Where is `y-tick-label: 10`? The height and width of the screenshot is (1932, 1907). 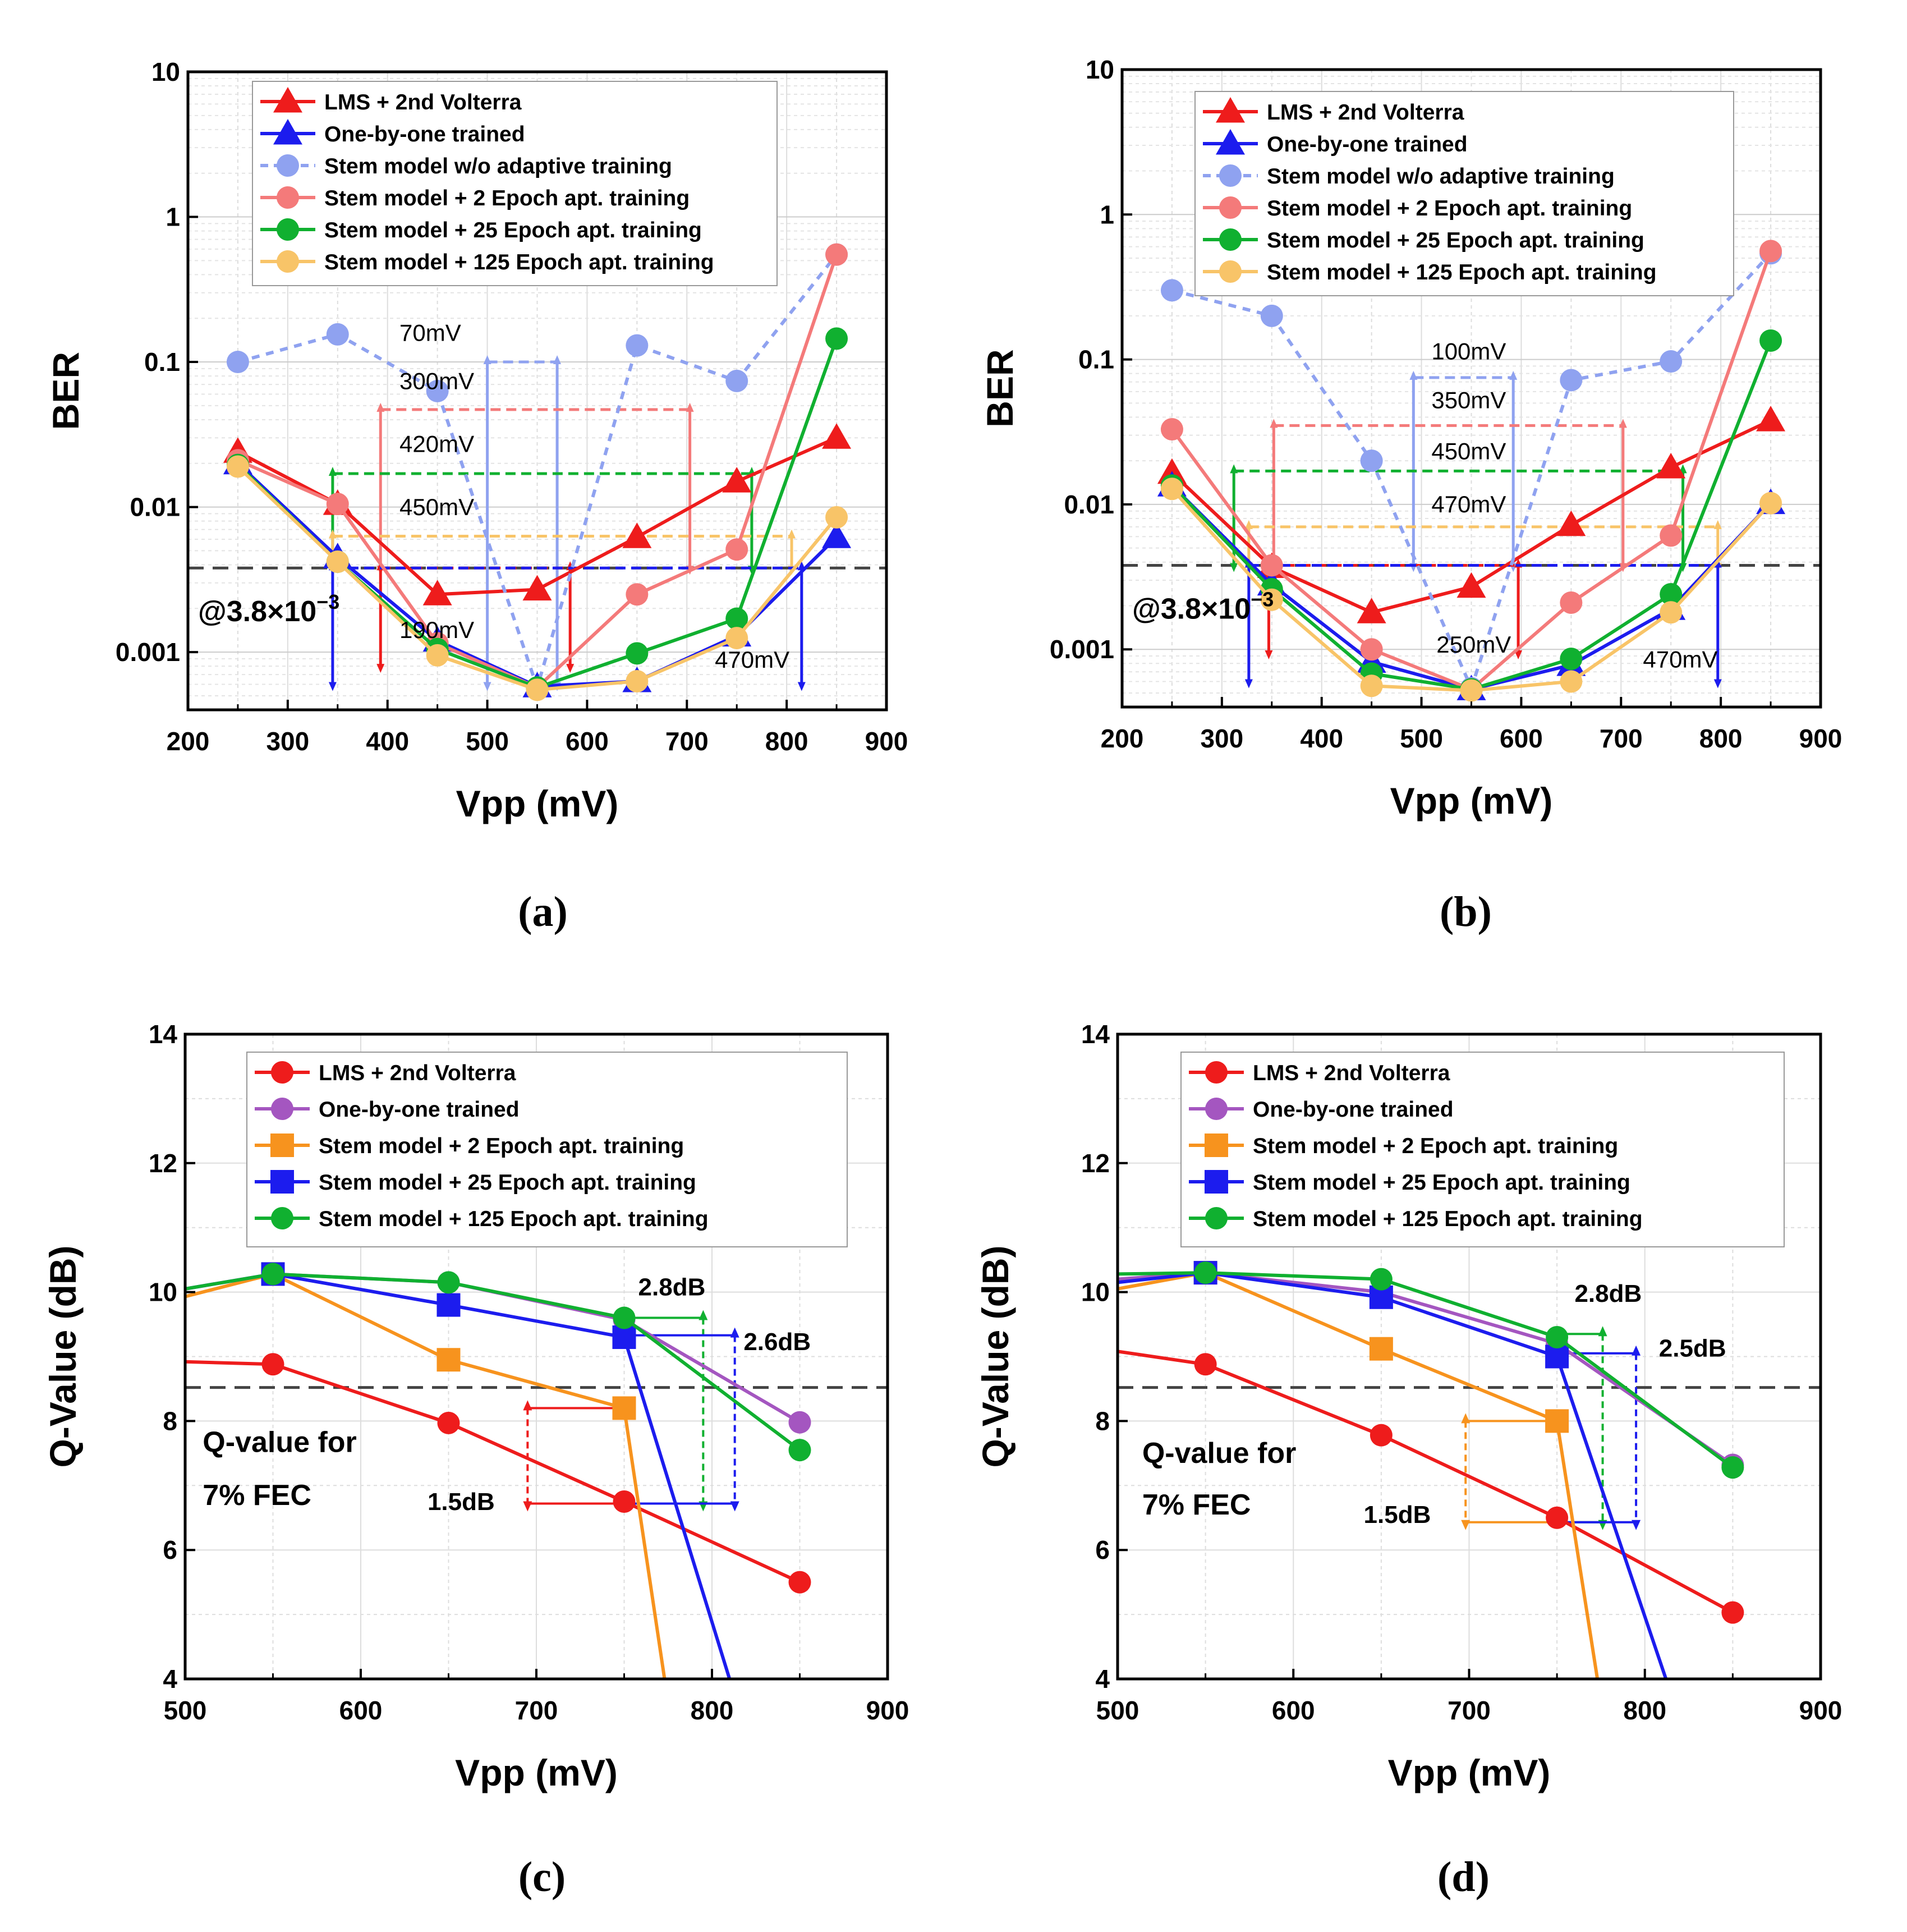
y-tick-label: 10 is located at coordinates (1095, 1292).